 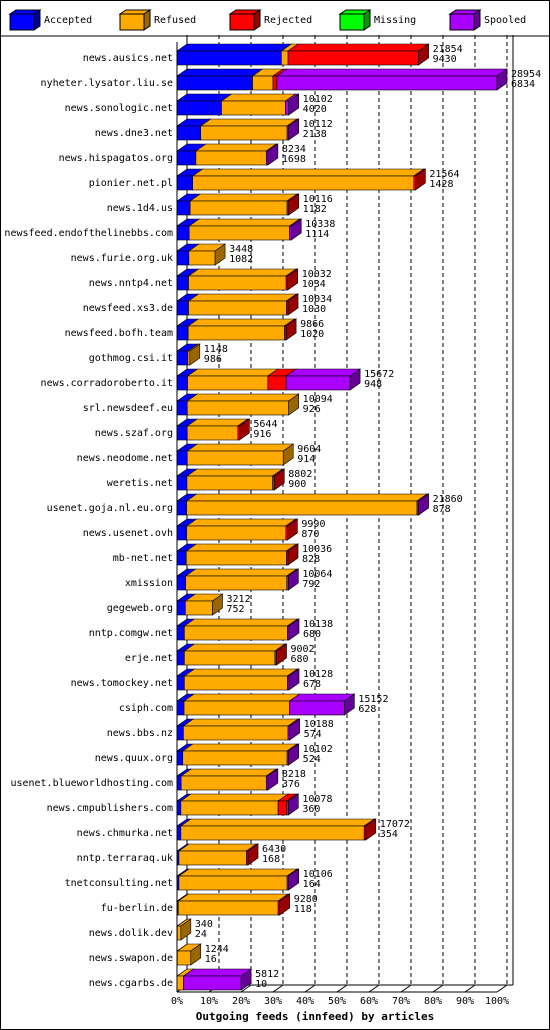 What do you see at coordinates (294, 159) in the screenshot?
I see `value-label-accepted: 1698` at bounding box center [294, 159].